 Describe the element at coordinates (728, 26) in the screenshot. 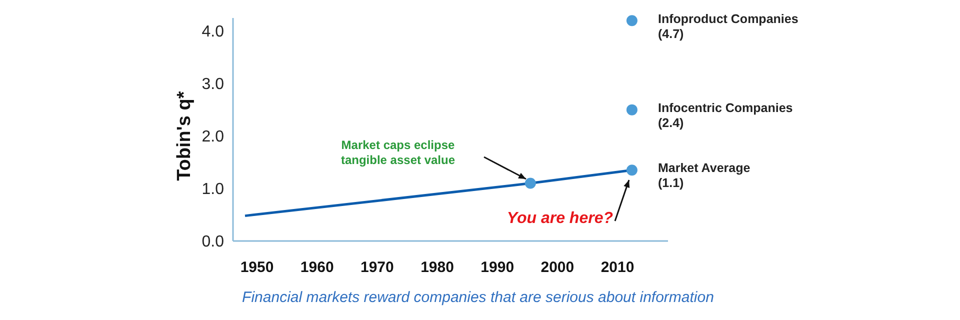

I see `annotation: Infoproduct Companies (4.7)` at that location.